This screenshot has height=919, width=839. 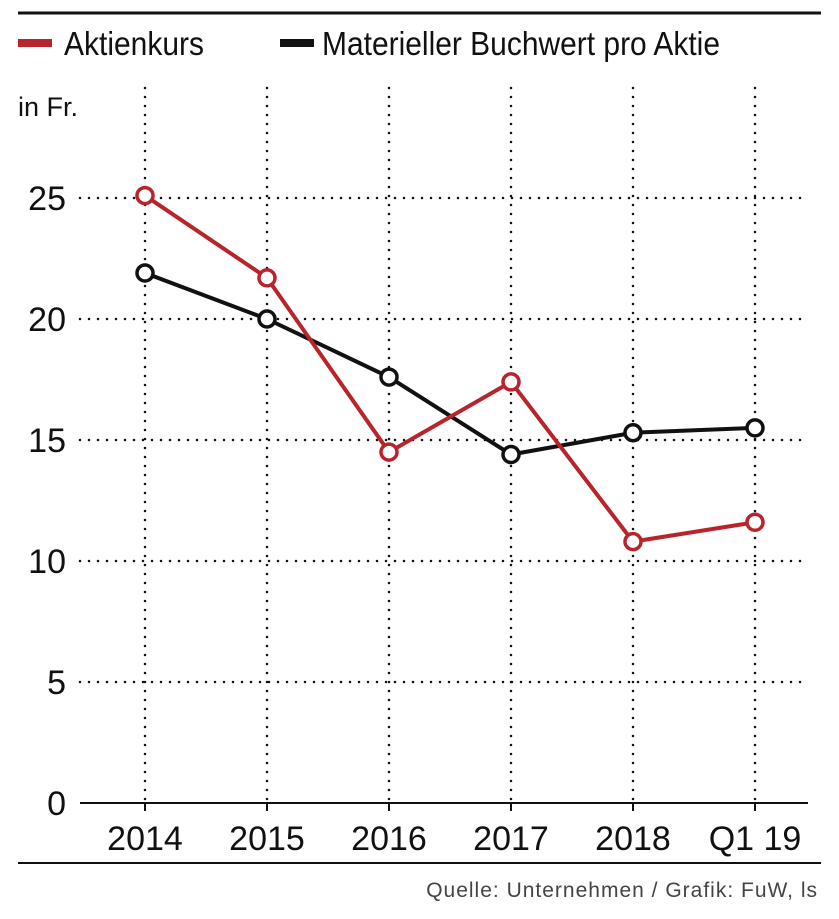 What do you see at coordinates (145, 839) in the screenshot?
I see `x-tick-label: 2014` at bounding box center [145, 839].